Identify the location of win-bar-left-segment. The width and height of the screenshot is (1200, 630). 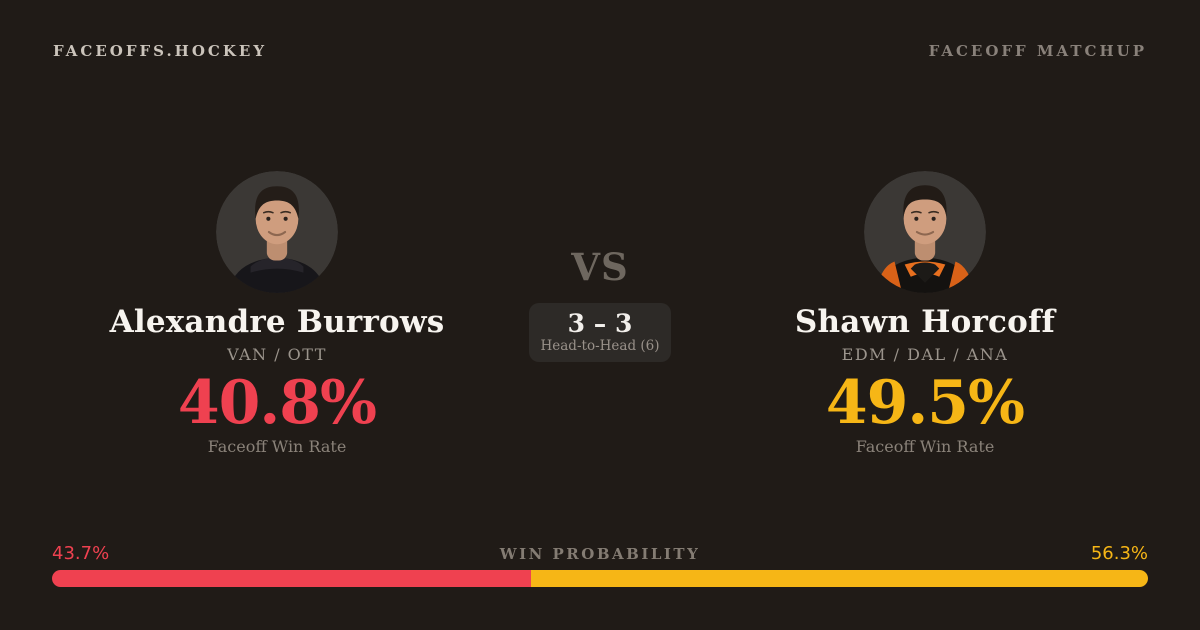
(291, 578).